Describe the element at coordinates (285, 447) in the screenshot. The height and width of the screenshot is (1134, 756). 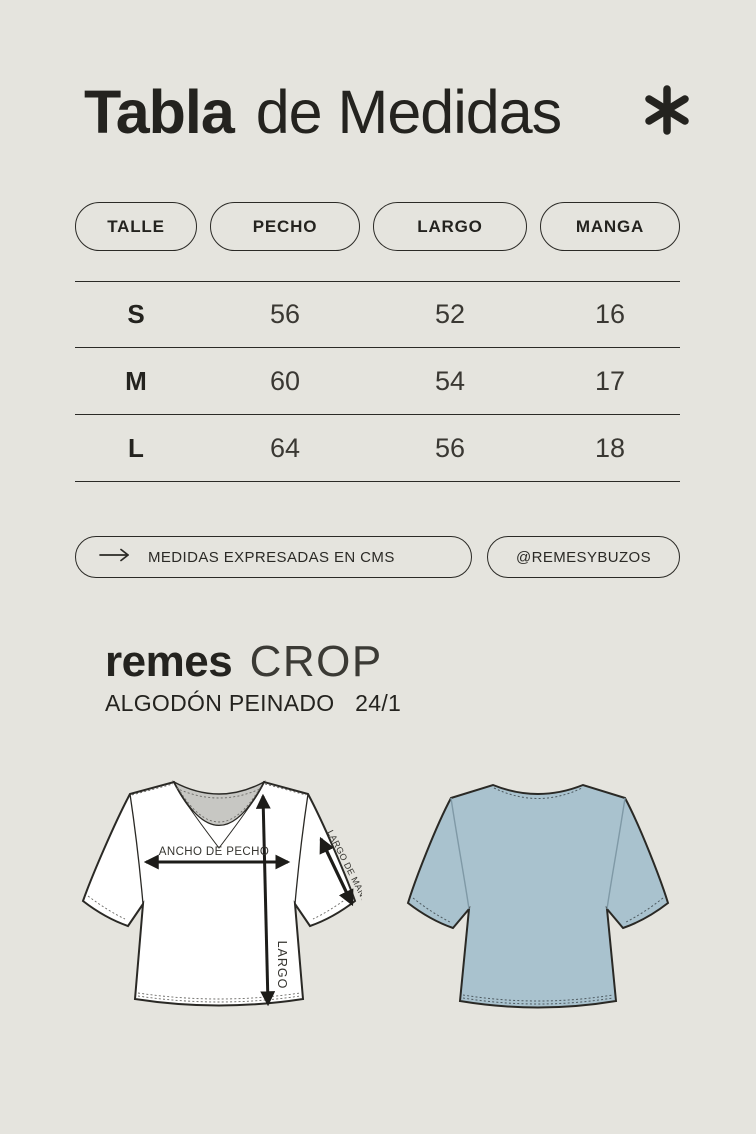
I see `cell-pecho: 64` at that location.